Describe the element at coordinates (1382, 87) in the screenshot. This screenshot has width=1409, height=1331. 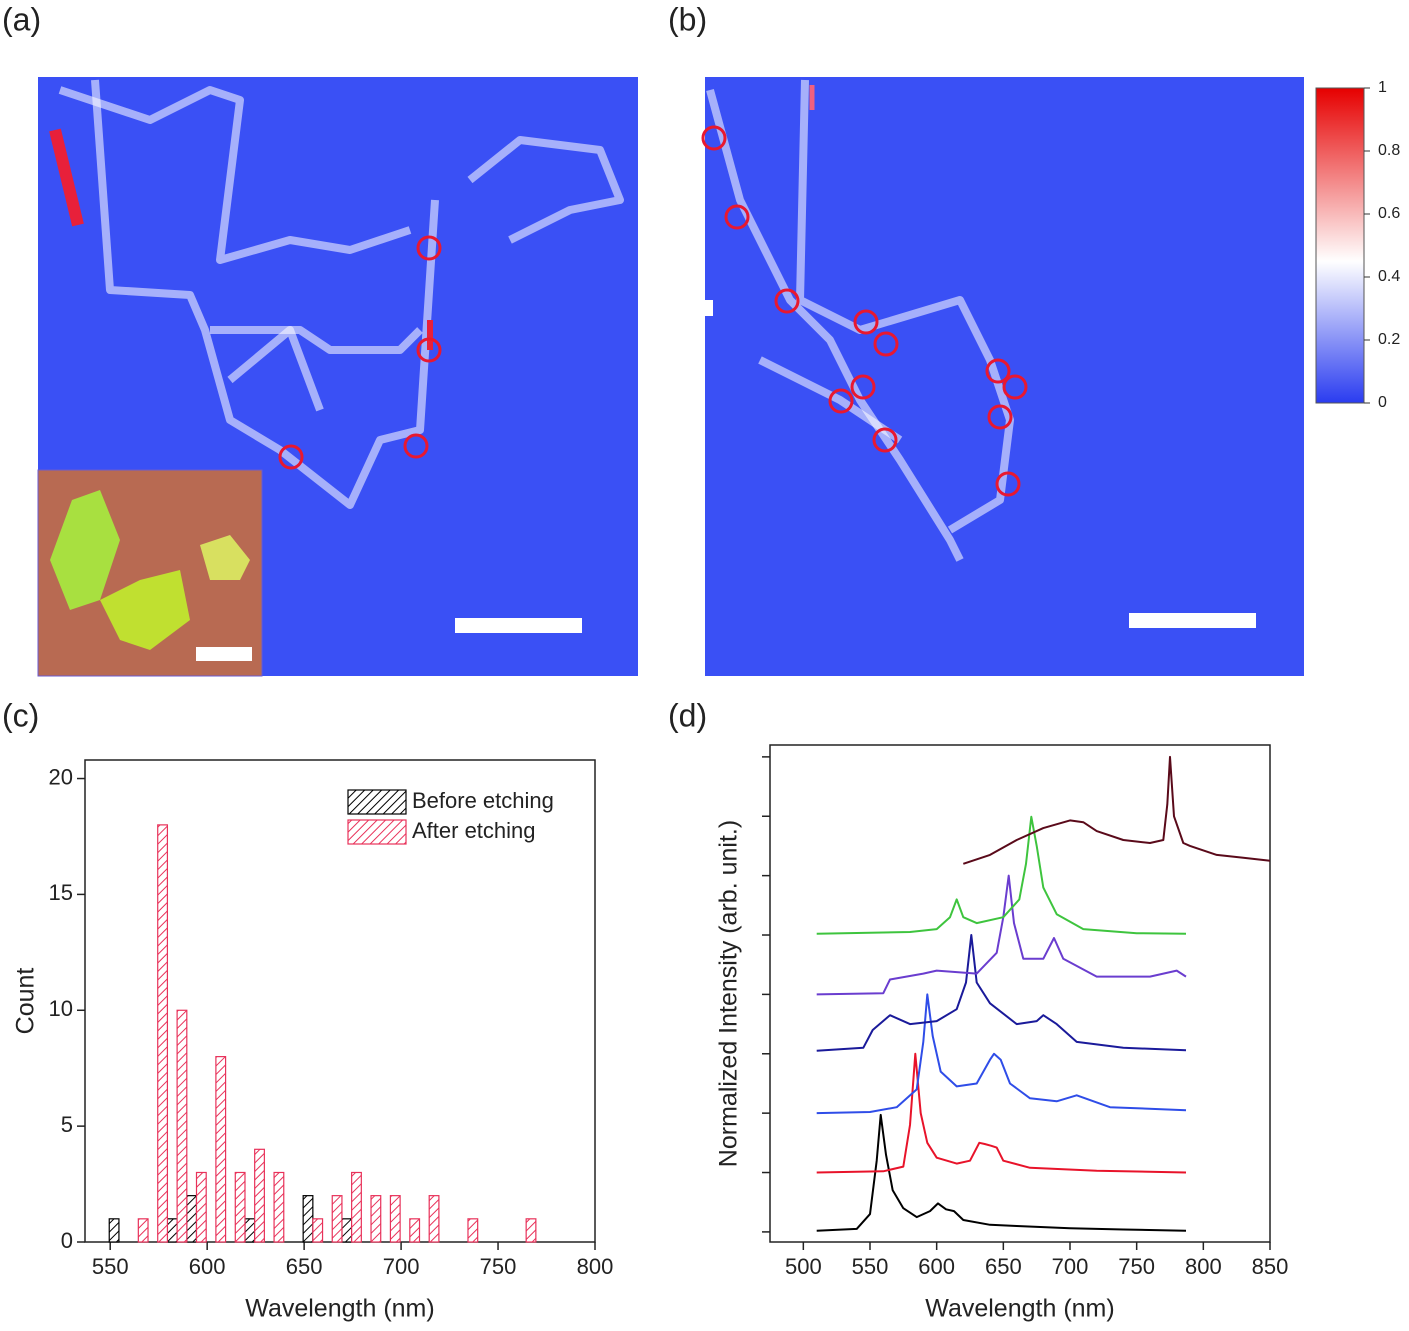
I see `colorbar-tick-label: 1` at that location.